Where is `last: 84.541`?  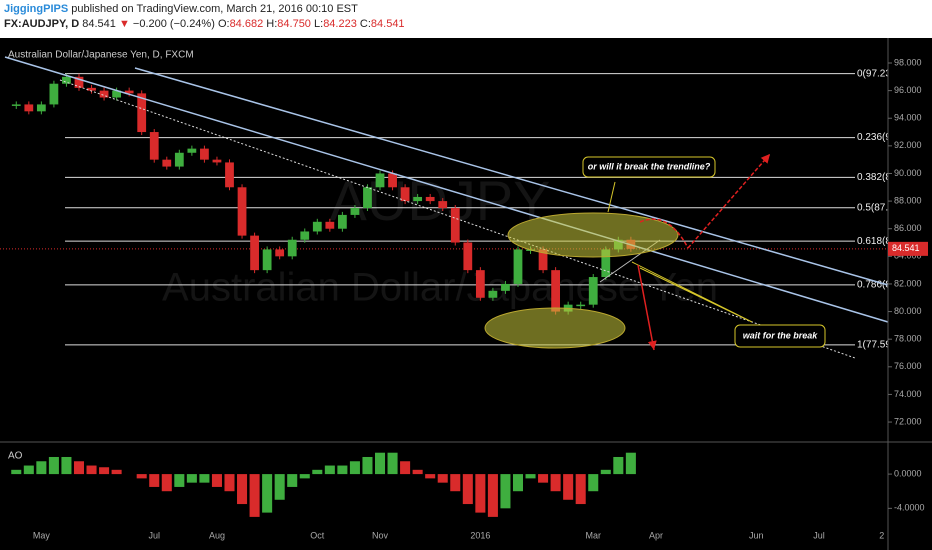
last: 84.541 is located at coordinates (99, 24).